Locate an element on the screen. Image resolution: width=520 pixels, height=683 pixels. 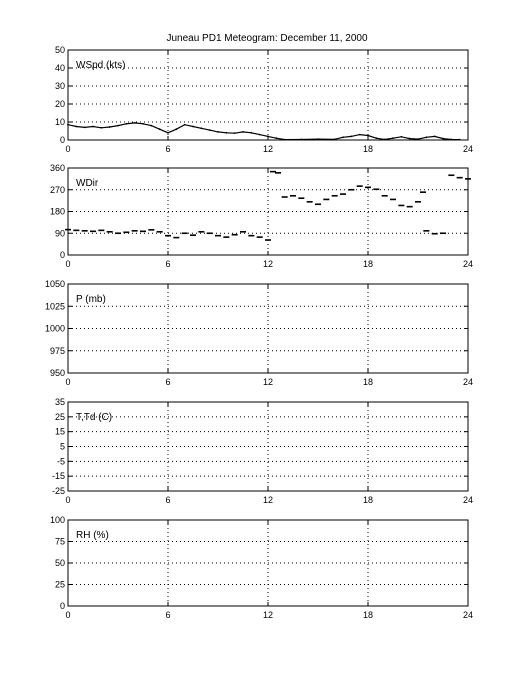
panel-label: WSpd (kts) is located at coordinates (100, 65).